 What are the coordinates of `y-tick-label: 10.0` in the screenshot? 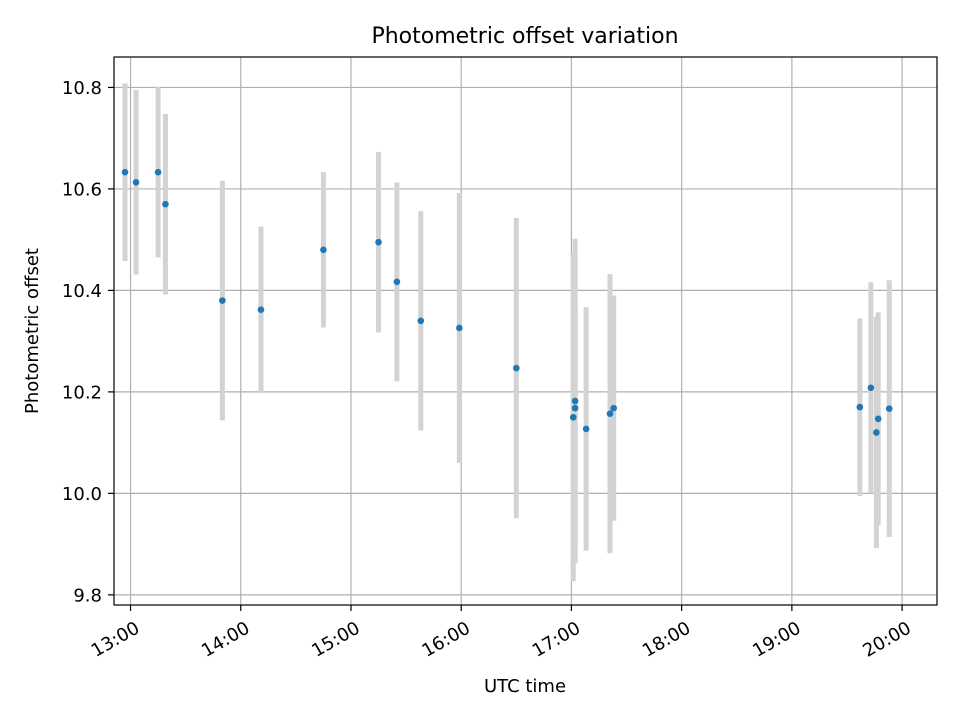 It's located at (82, 494).